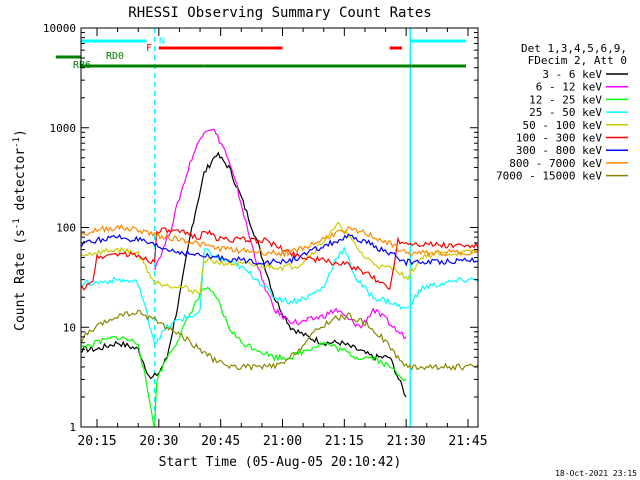  I want to click on x-tick-label: 21:30, so click(406, 441).